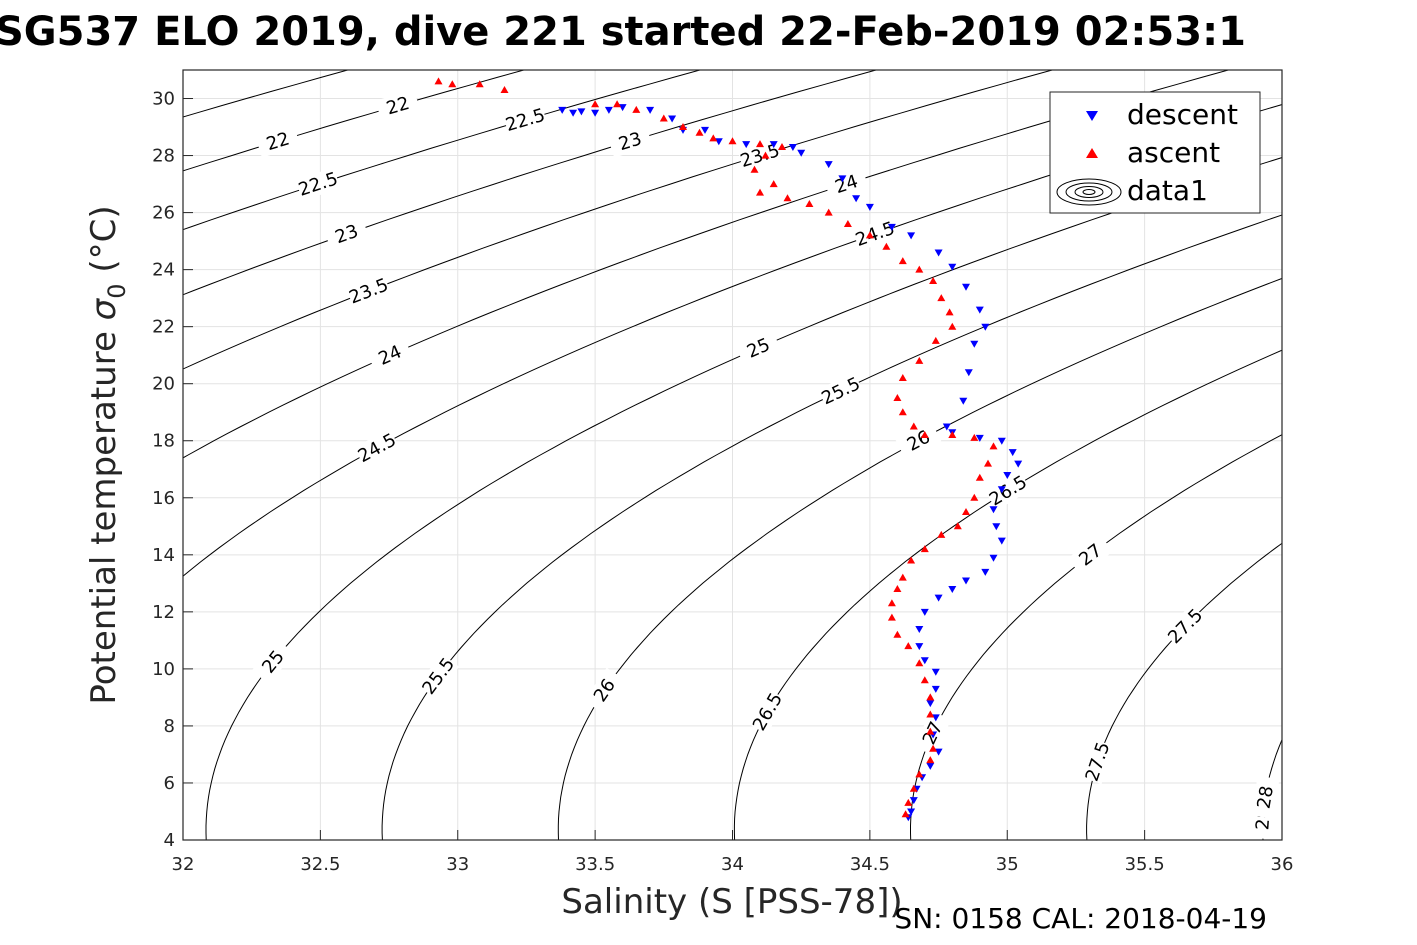 The width and height of the screenshot is (1417, 945). Describe the element at coordinates (1282, 864) in the screenshot. I see `x-tick-label: 36` at that location.